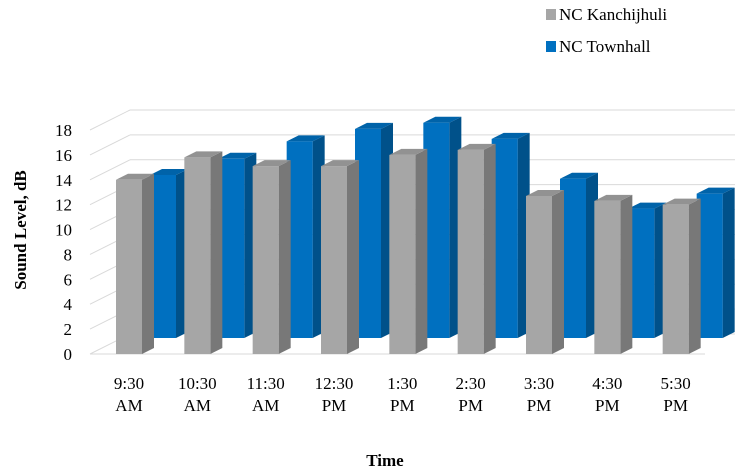 Image resolution: width=736 pixels, height=475 pixels. I want to click on y-axis-ticks: 0 2 4 6 8 10 12 14 16 18, so click(64, 242).